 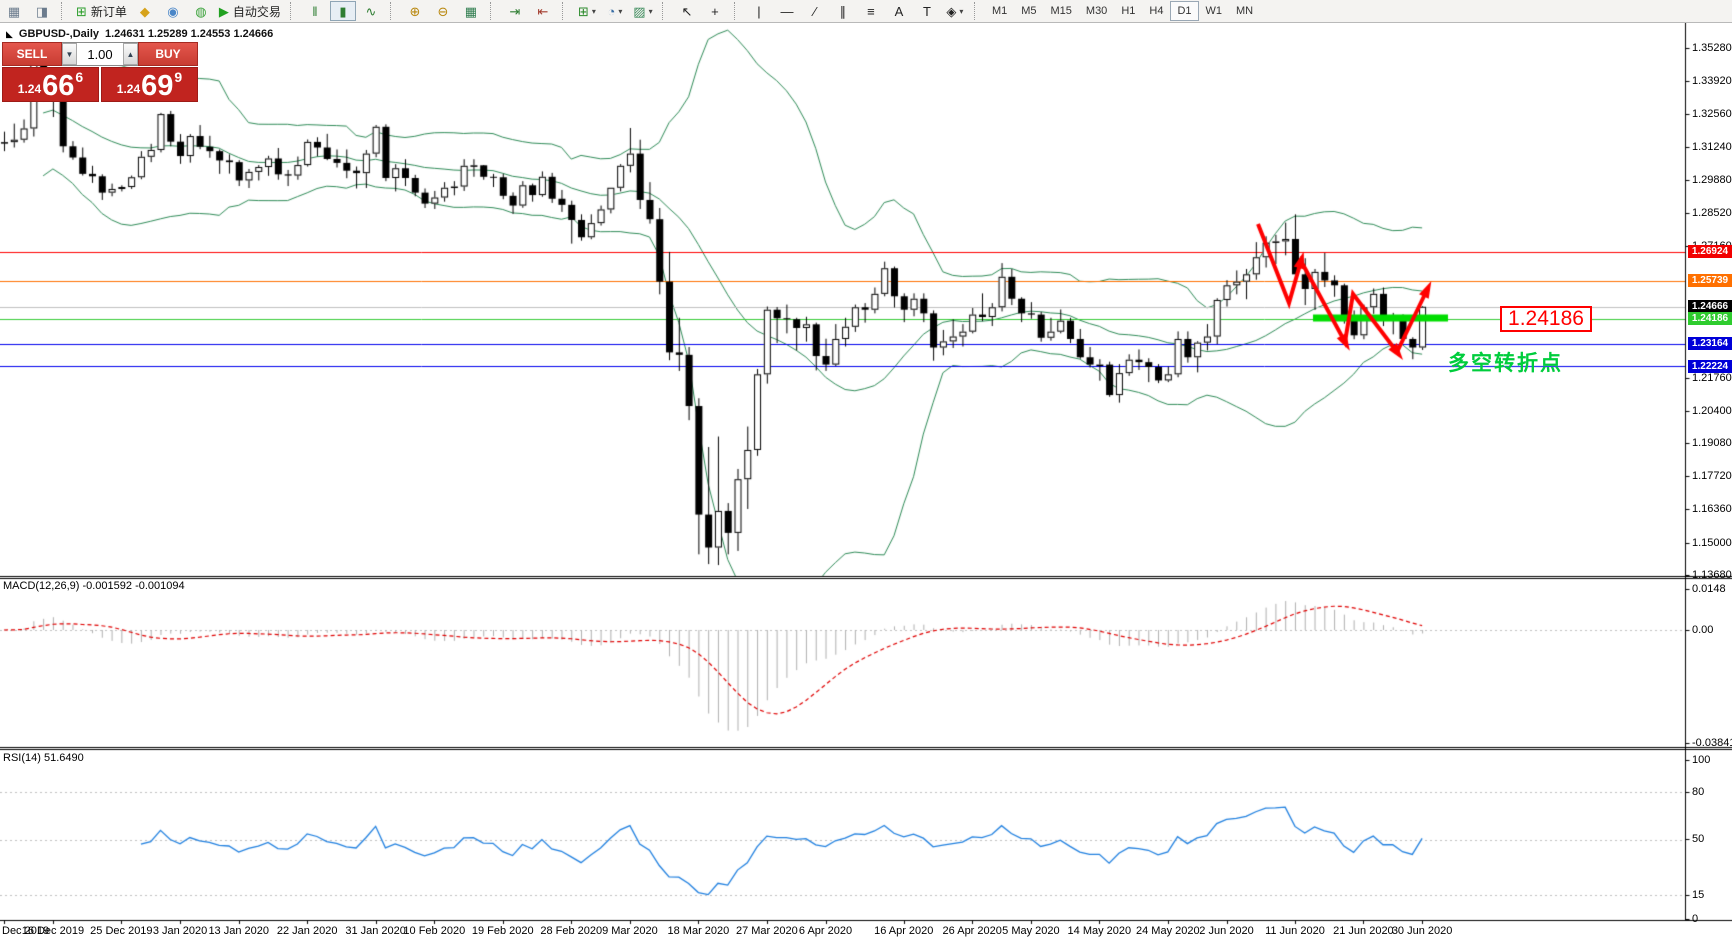 What do you see at coordinates (972, 931) in the screenshot?
I see `date-axis-label: 26 Apr 2020` at bounding box center [972, 931].